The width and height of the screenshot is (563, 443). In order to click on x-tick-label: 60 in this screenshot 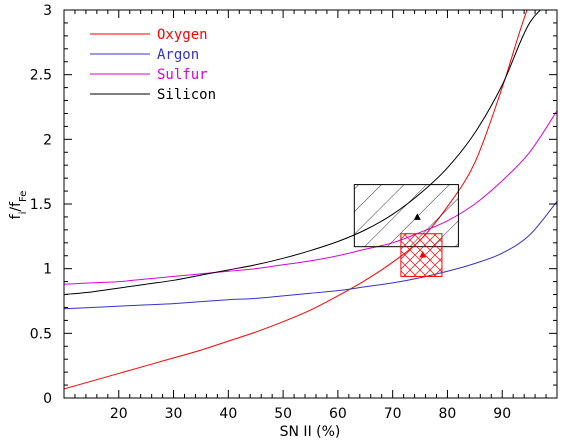, I will do `click(338, 414)`.